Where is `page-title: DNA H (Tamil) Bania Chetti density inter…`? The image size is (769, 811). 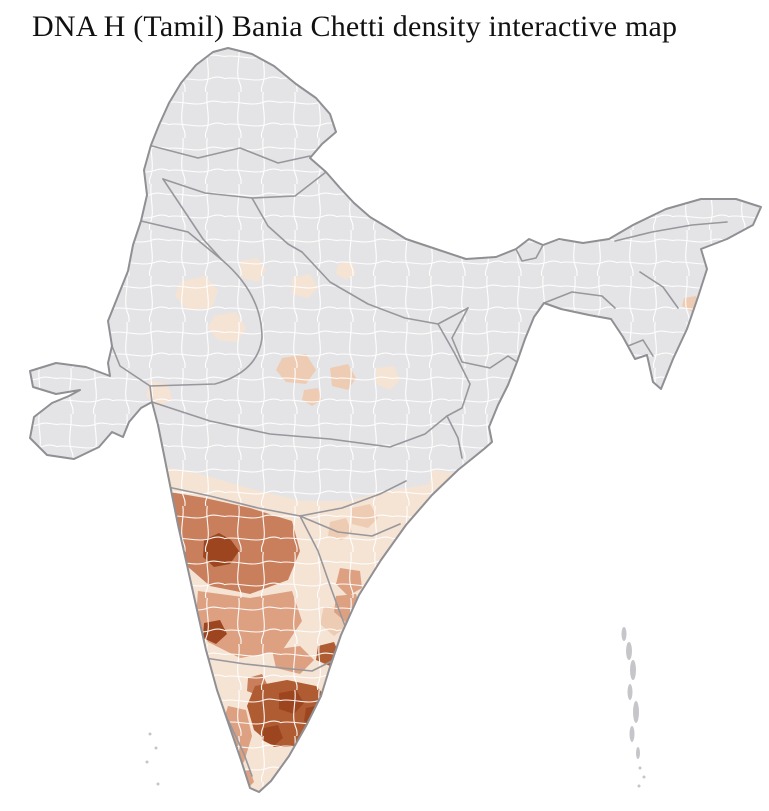
page-title: DNA H (Tamil) Bania Chetti density inter… is located at coordinates (355, 26).